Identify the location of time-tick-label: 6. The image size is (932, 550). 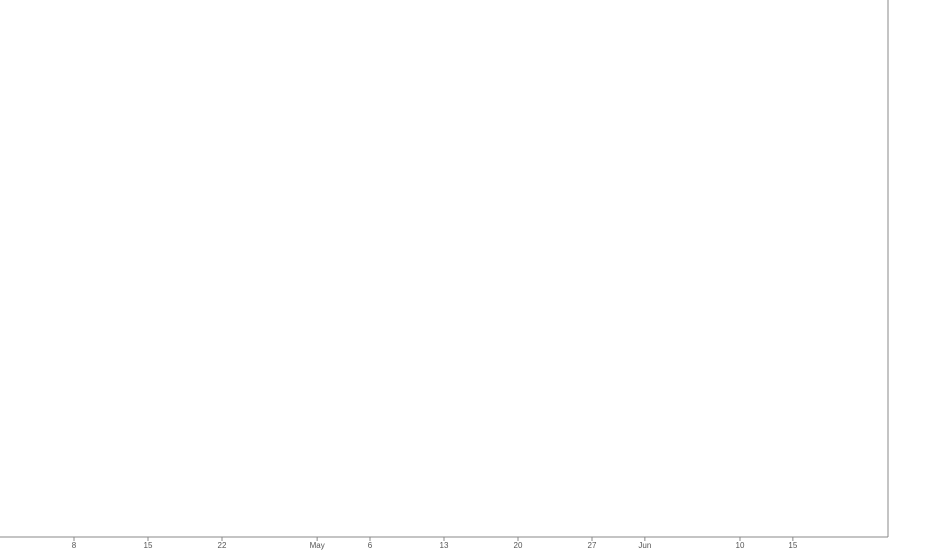
(370, 545).